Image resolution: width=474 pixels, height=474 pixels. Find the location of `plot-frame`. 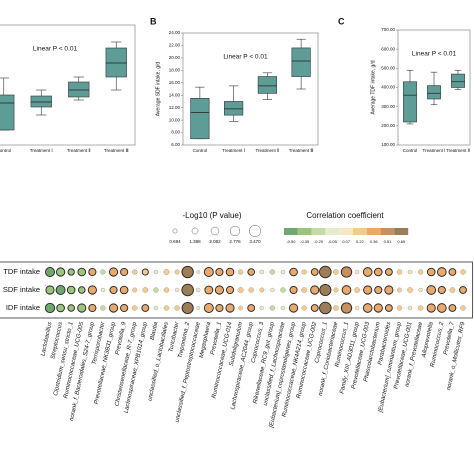

plot-frame is located at coordinates (68, 85).